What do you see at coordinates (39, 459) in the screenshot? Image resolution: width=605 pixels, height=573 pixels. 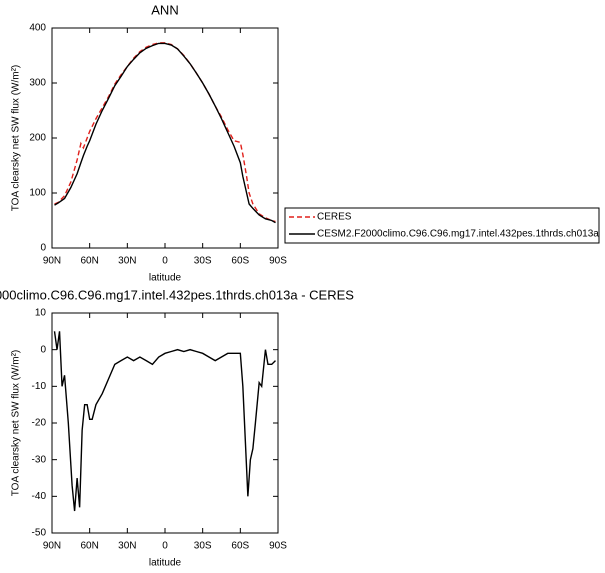 I see `y-tick-label: -30` at bounding box center [39, 459].